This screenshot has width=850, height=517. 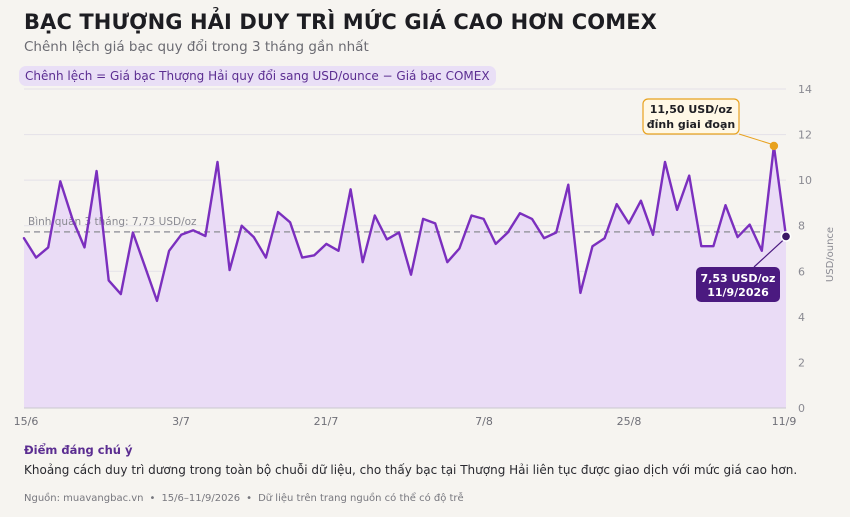 What do you see at coordinates (738, 278) in the screenshot?
I see `last-value-text: 7,53 USD/oz` at bounding box center [738, 278].